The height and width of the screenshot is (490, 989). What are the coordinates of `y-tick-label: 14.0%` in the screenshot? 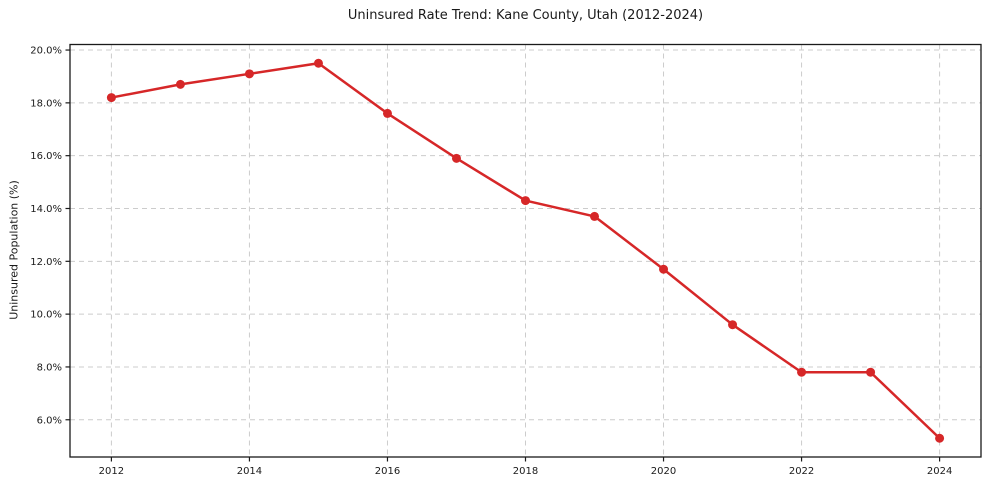 It's located at (46, 209).